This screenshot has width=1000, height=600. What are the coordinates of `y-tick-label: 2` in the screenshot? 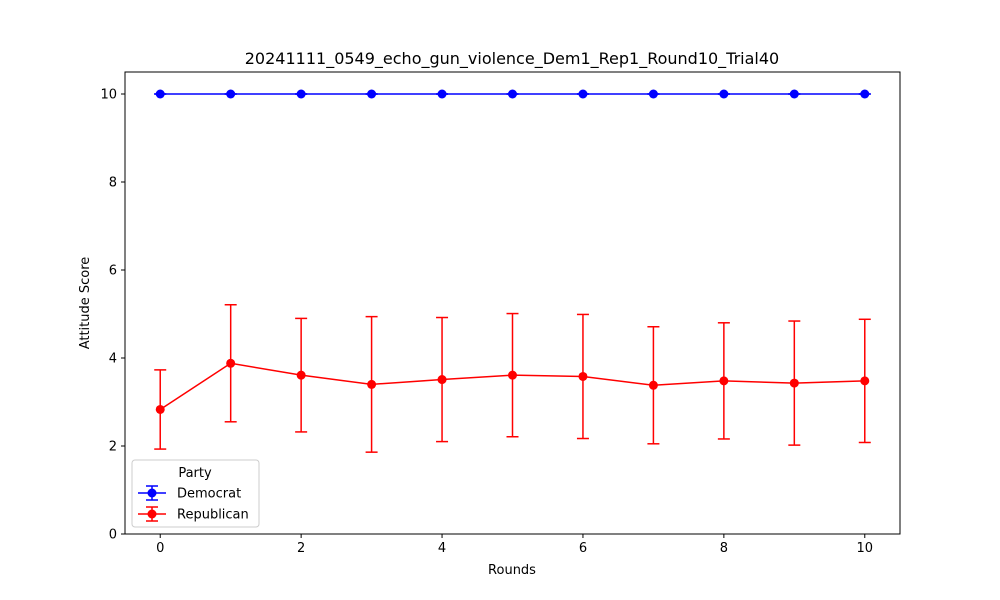 It's located at (113, 447).